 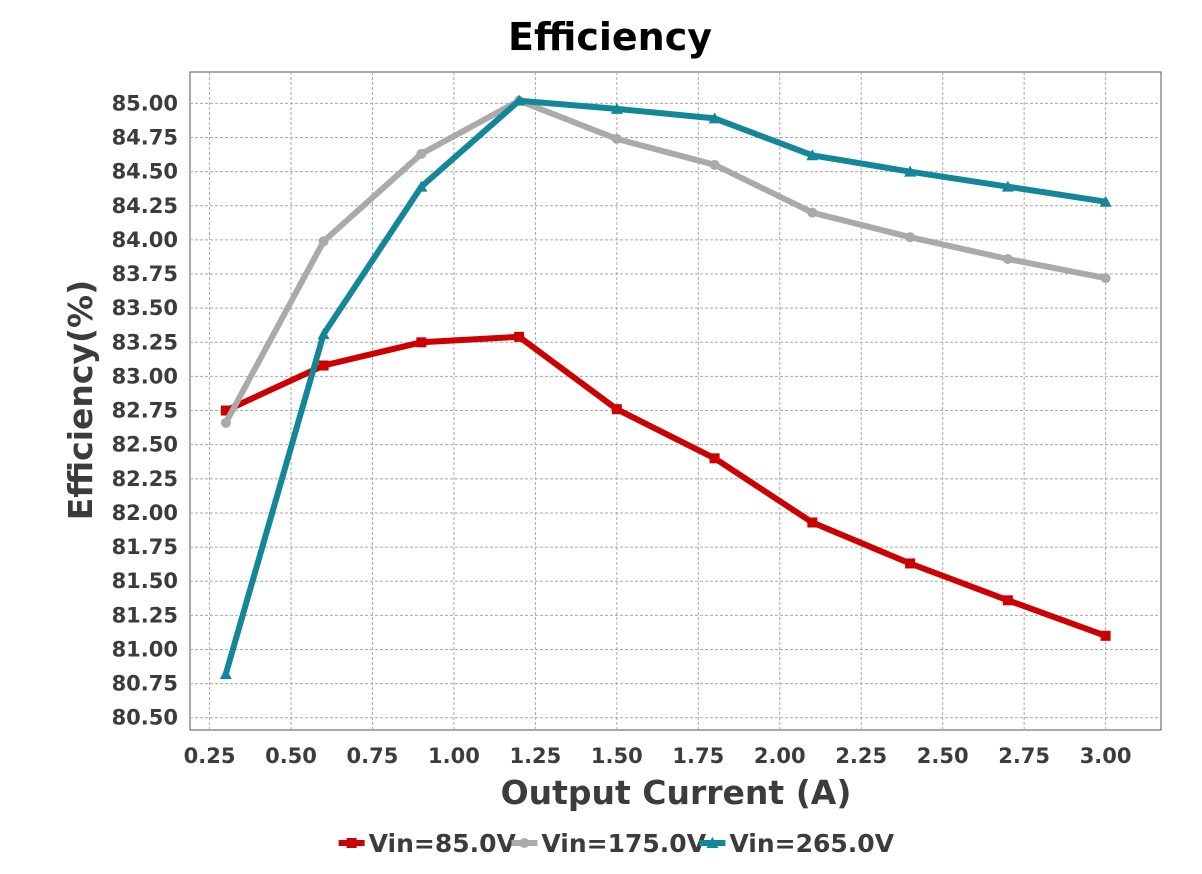 What do you see at coordinates (210, 756) in the screenshot?
I see `x-tick-label: 0.25` at bounding box center [210, 756].